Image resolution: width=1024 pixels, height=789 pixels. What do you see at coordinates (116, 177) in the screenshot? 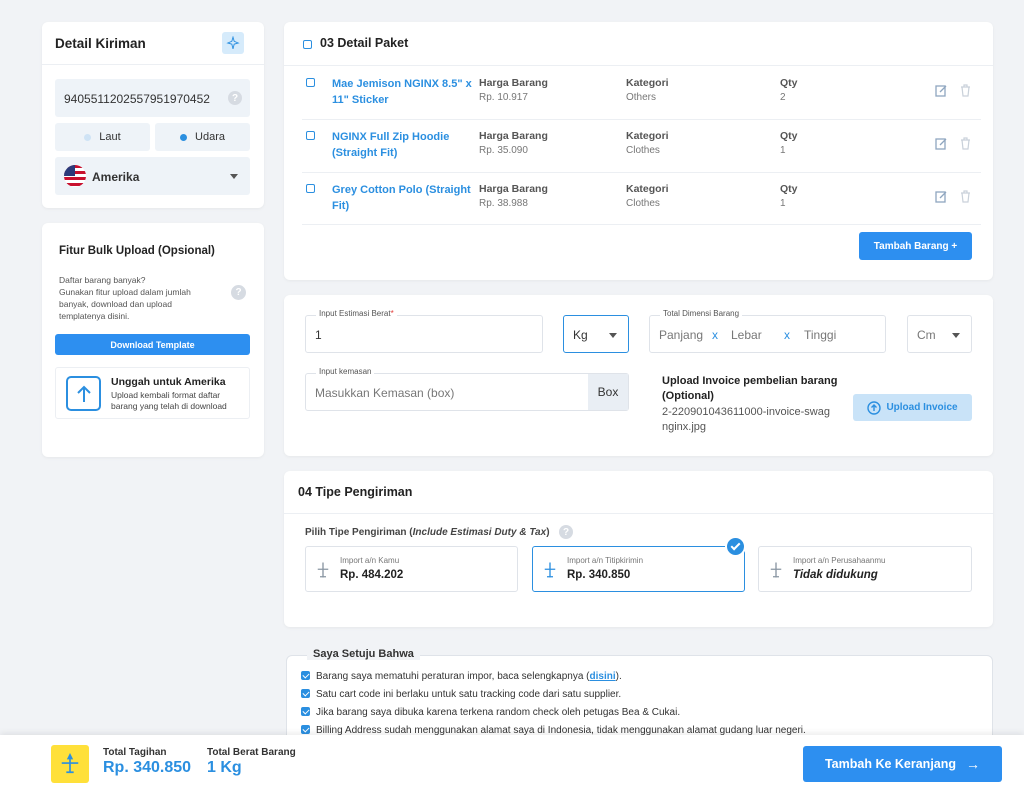
I see `country-value: Amerika` at bounding box center [116, 177].